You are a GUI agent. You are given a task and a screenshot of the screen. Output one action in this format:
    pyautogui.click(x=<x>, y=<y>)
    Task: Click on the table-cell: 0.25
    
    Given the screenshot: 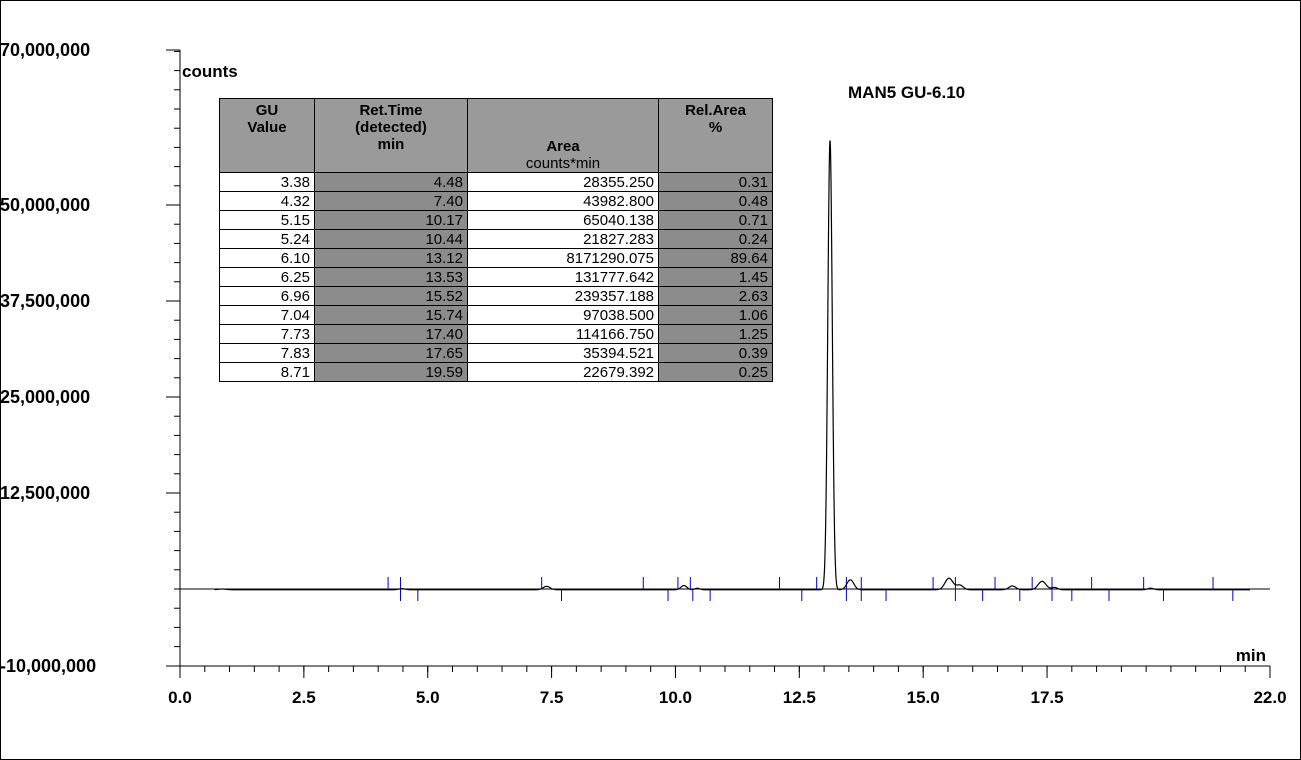 What is the action you would take?
    pyautogui.click(x=715, y=372)
    